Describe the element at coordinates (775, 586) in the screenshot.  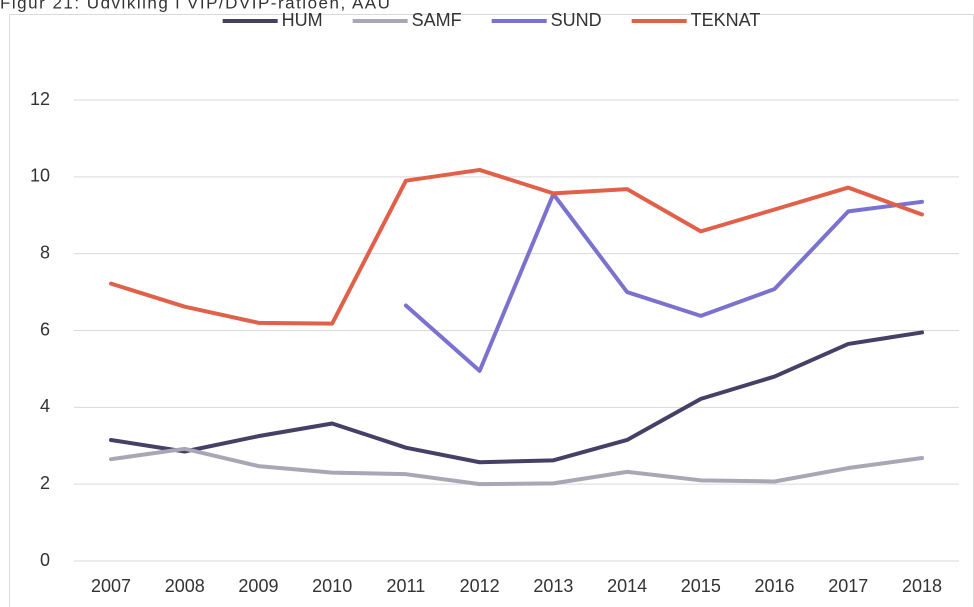
I see `x-tick-label: 2016` at that location.